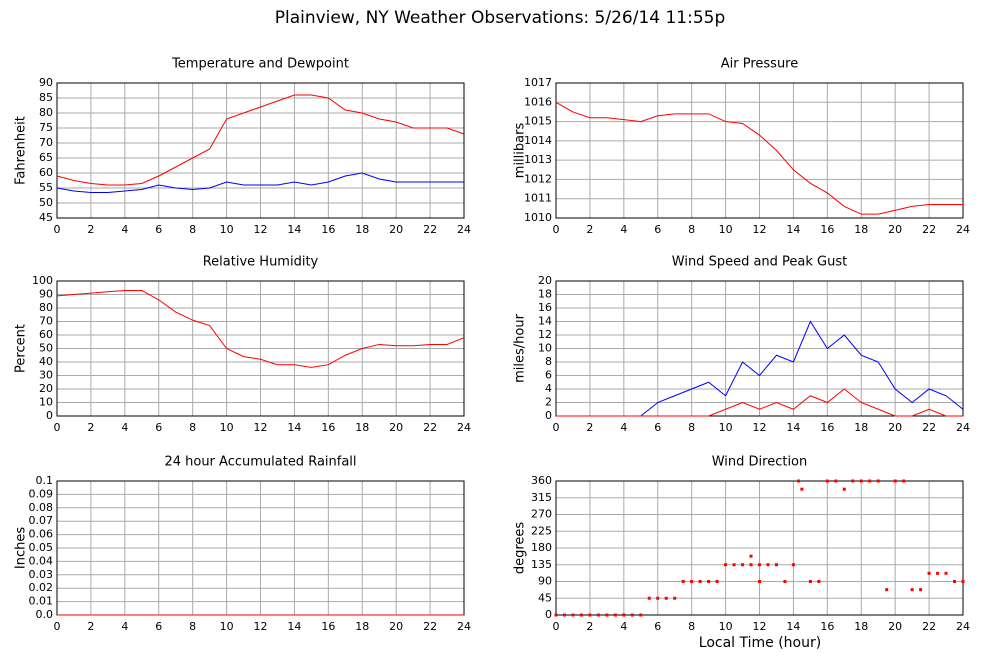 This screenshot has width=999, height=663. What do you see at coordinates (260, 64) in the screenshot?
I see `chart-title: Temperature and Dewpoint` at bounding box center [260, 64].